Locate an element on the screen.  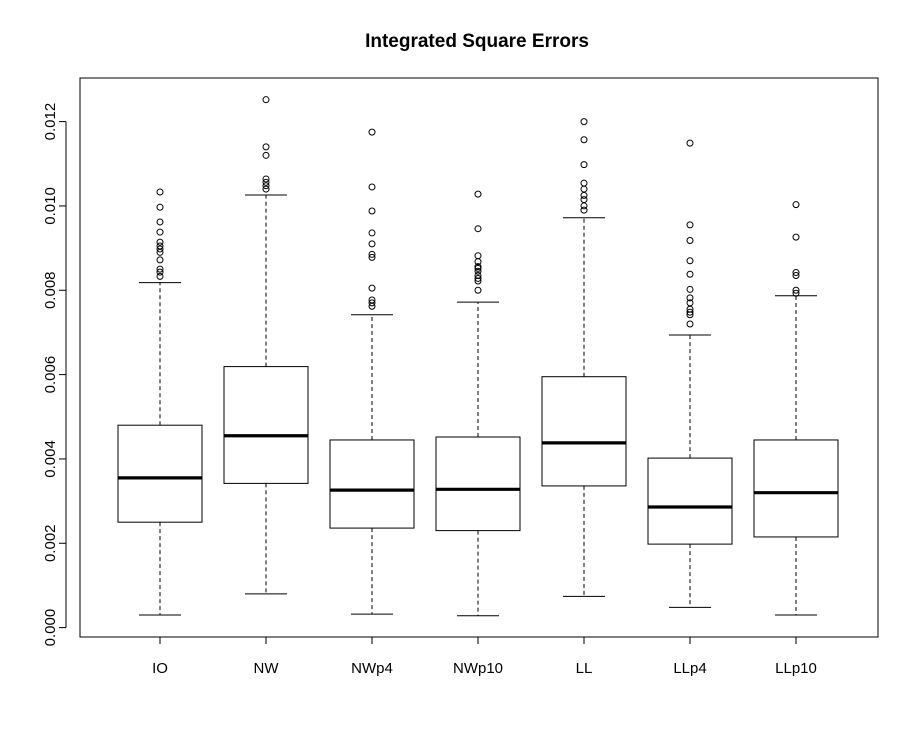
y-tick-label: 0.006 is located at coordinates (50, 375).